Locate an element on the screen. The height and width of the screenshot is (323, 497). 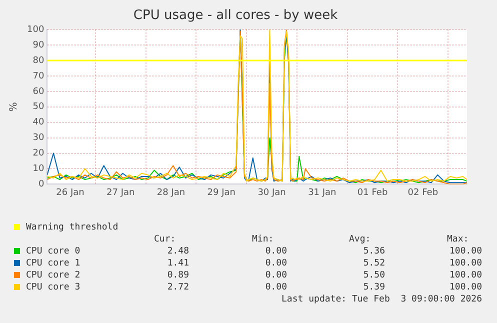
y-tick-label: 80 is located at coordinates (38, 61).